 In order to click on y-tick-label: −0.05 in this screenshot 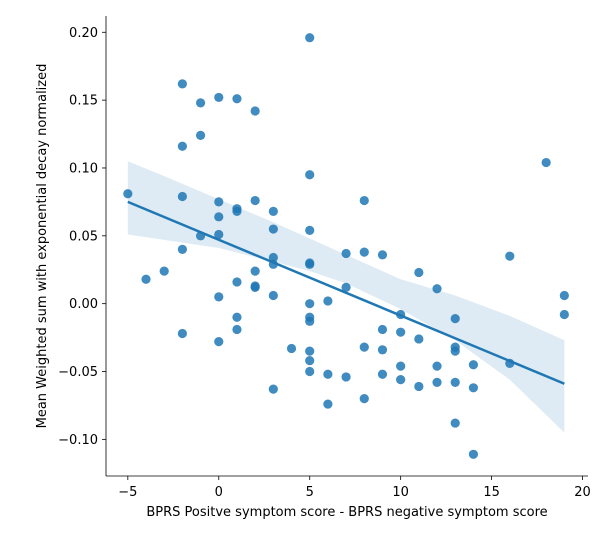, I will do `click(78, 372)`.